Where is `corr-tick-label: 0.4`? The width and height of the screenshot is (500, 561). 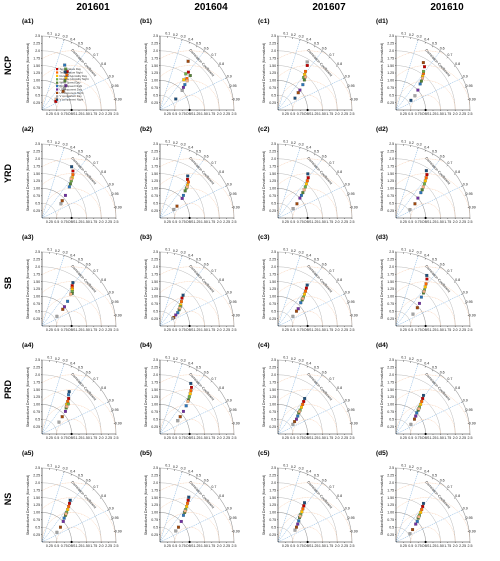 corr-tick-label: 0.4 is located at coordinates (308, 364).